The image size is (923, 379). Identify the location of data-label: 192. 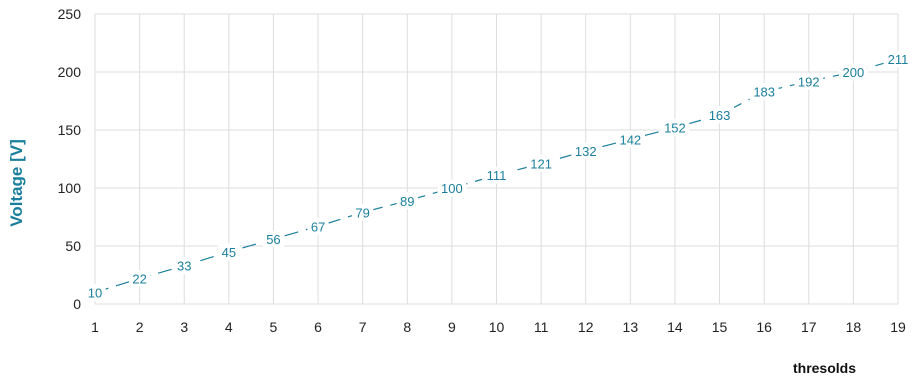
(809, 81).